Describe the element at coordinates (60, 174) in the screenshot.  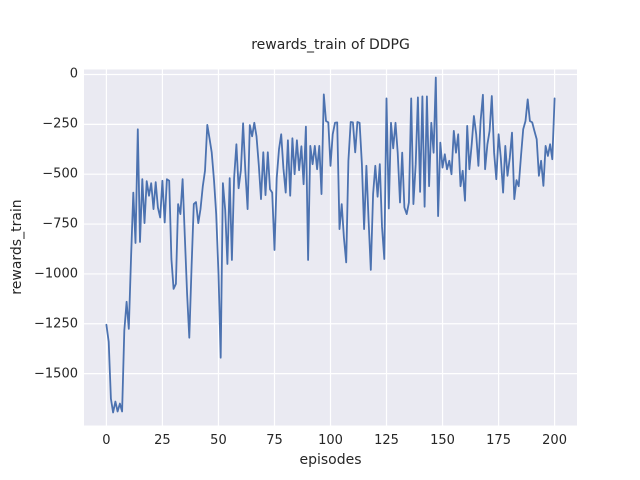
I see `y-tick-label: −500` at that location.